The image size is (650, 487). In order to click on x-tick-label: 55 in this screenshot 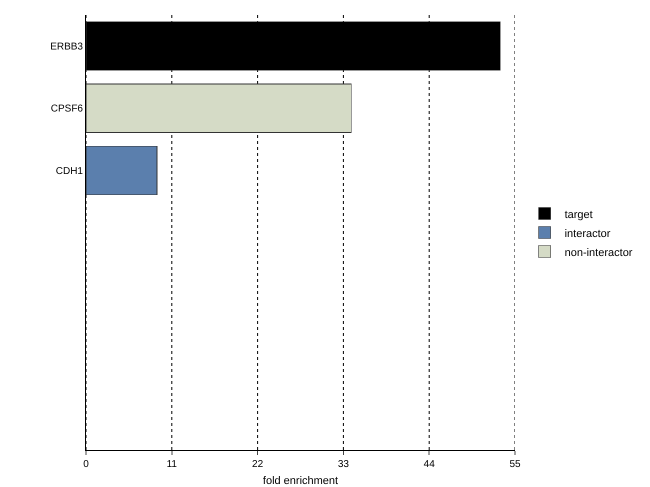, I will do `click(515, 464)`.